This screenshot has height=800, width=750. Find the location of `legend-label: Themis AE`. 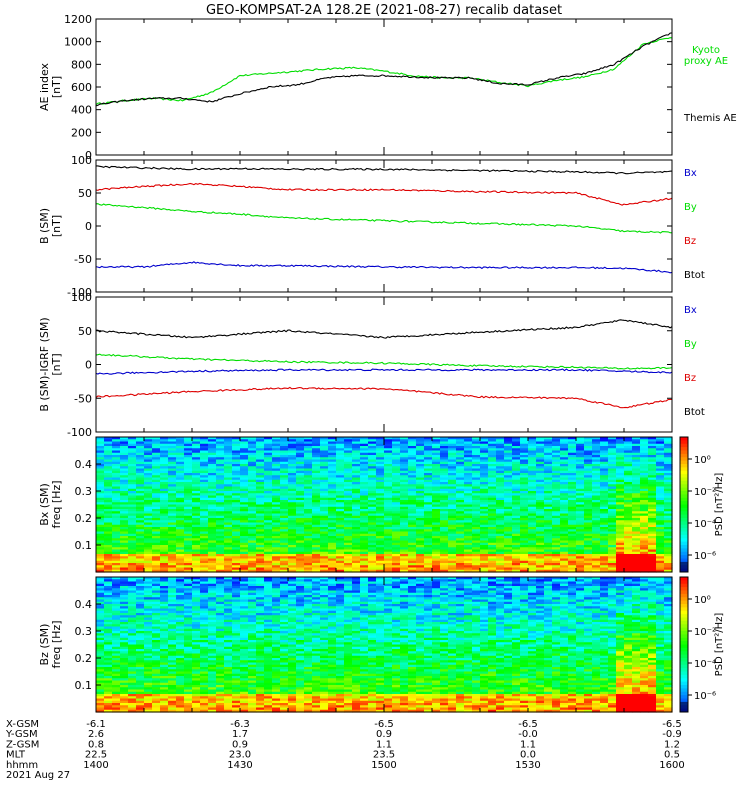

legend-label: Themis AE is located at coordinates (710, 118).